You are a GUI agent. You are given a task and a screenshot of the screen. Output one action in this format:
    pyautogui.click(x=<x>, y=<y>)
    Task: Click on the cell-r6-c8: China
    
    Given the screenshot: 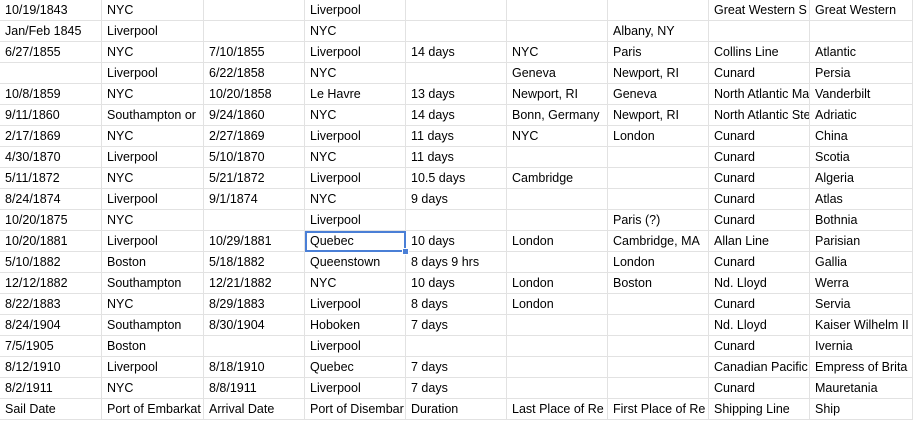 What is the action you would take?
    pyautogui.click(x=861, y=136)
    